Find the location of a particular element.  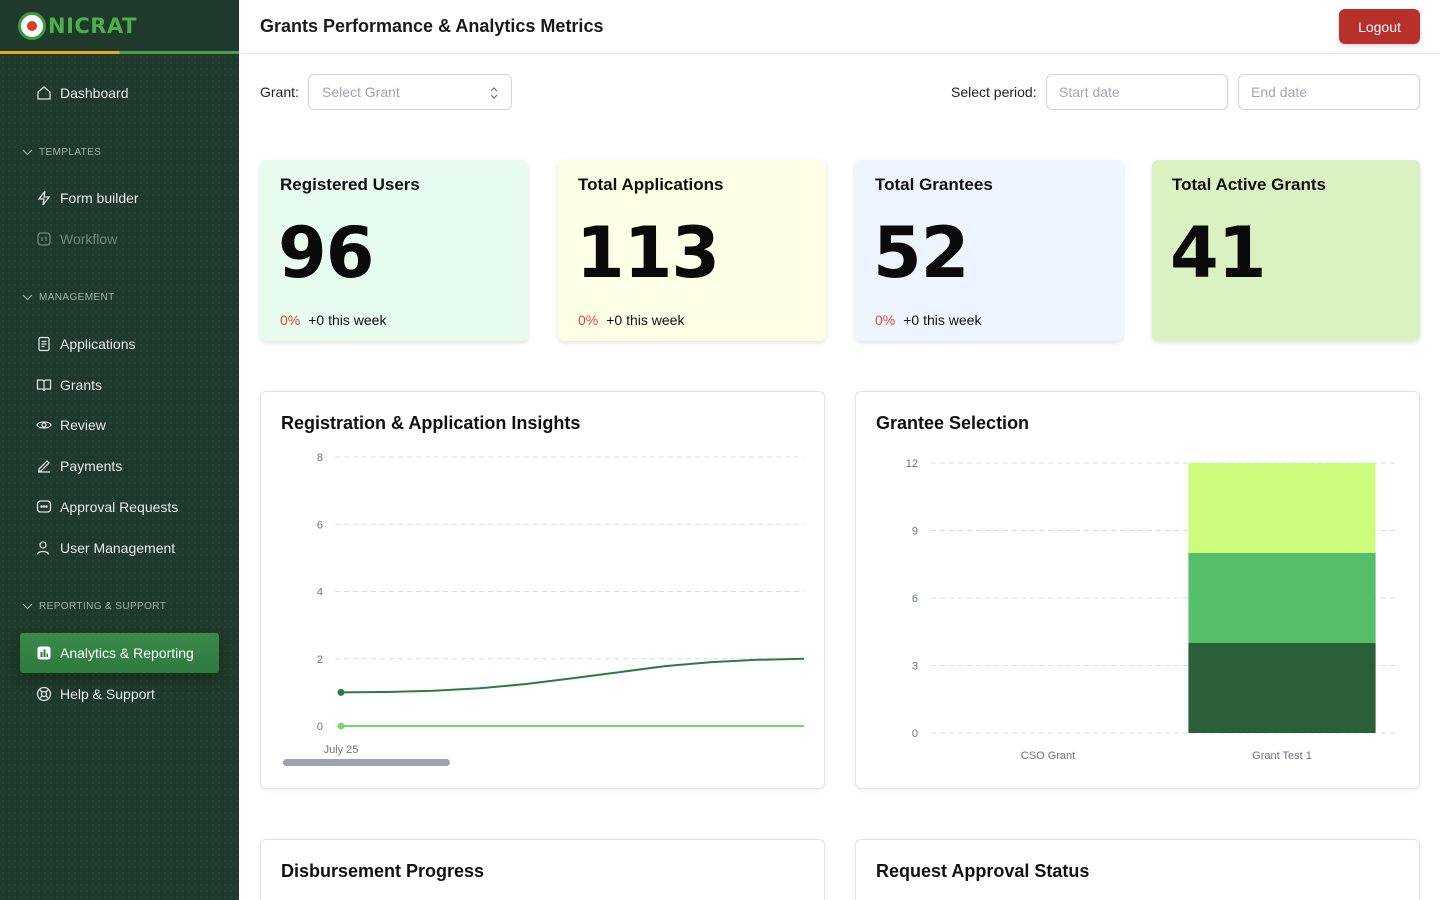

stat-card-total-active-grants: Total Active Grants 41 is located at coordinates (1286, 250).